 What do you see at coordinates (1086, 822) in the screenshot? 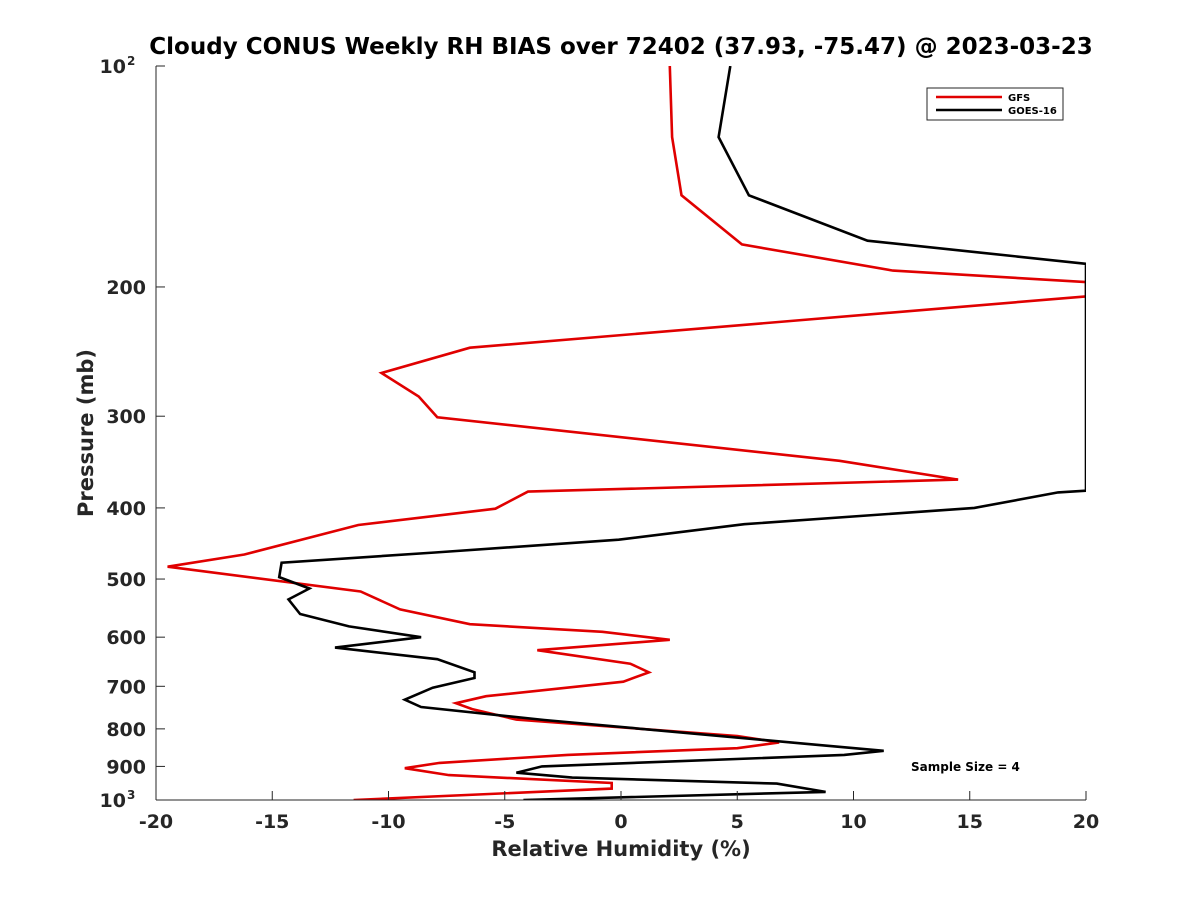
I see `x-tick-label: 20` at bounding box center [1086, 822].